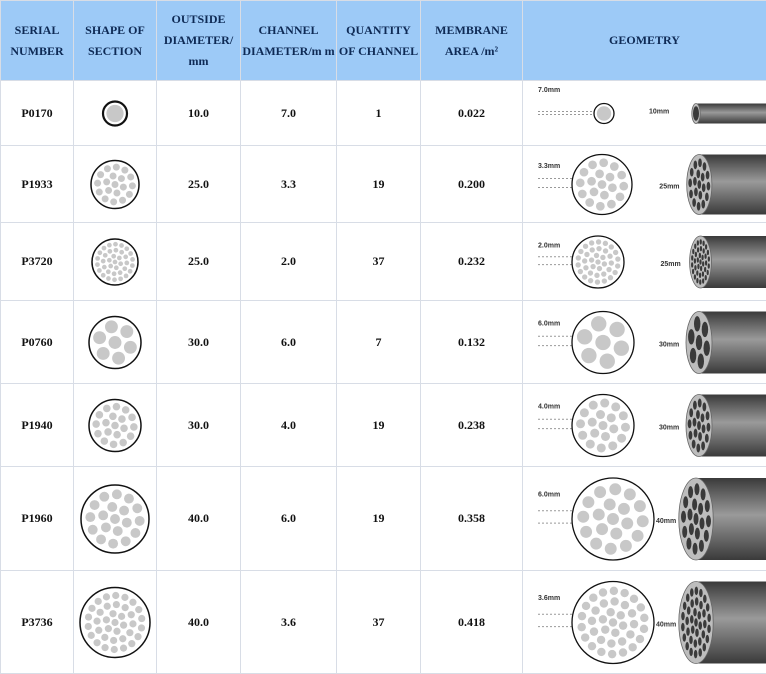  What do you see at coordinates (549, 166) in the screenshot?
I see `channel-label: 3.3mm` at bounding box center [549, 166].